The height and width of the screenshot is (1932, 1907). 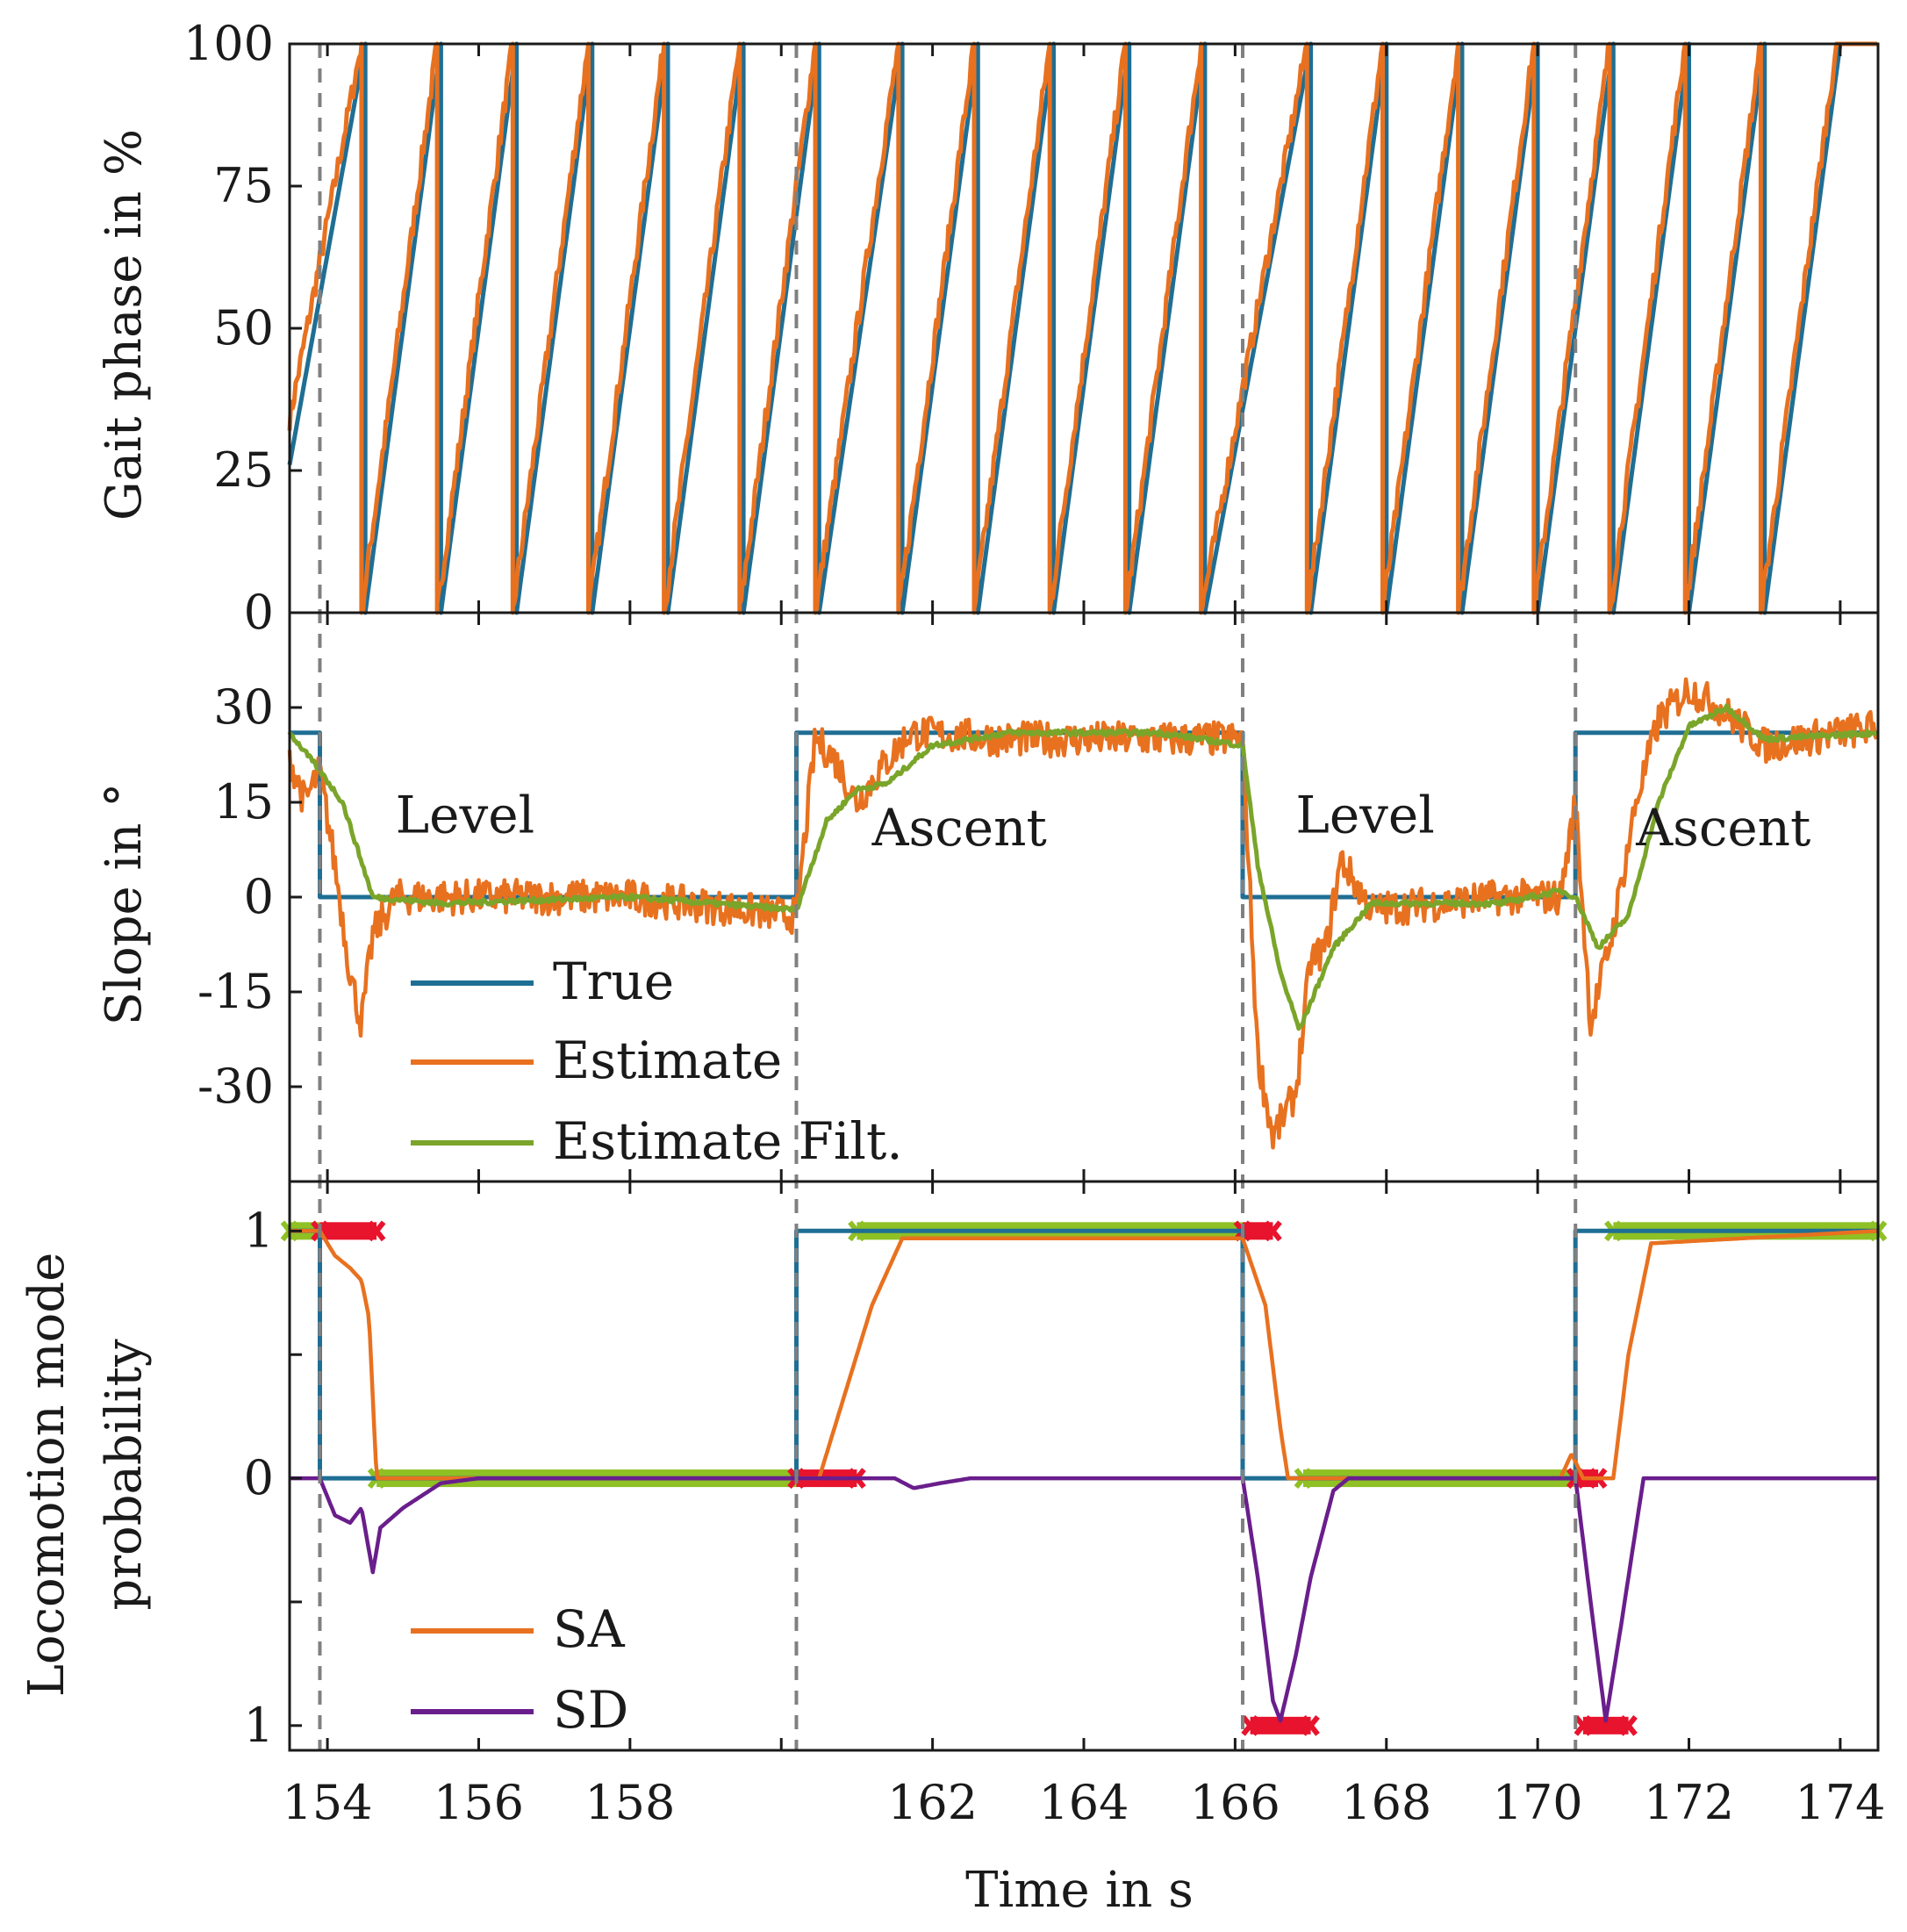 What do you see at coordinates (244, 185) in the screenshot?
I see `gait-ytick-label-3: 75` at bounding box center [244, 185].